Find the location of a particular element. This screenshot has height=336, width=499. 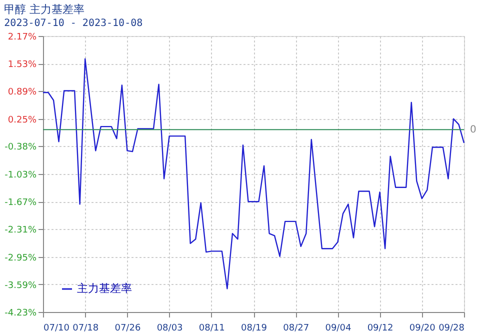

chart-subtitle: 2023-07-10 - 2023-10-08 is located at coordinates (73, 23).